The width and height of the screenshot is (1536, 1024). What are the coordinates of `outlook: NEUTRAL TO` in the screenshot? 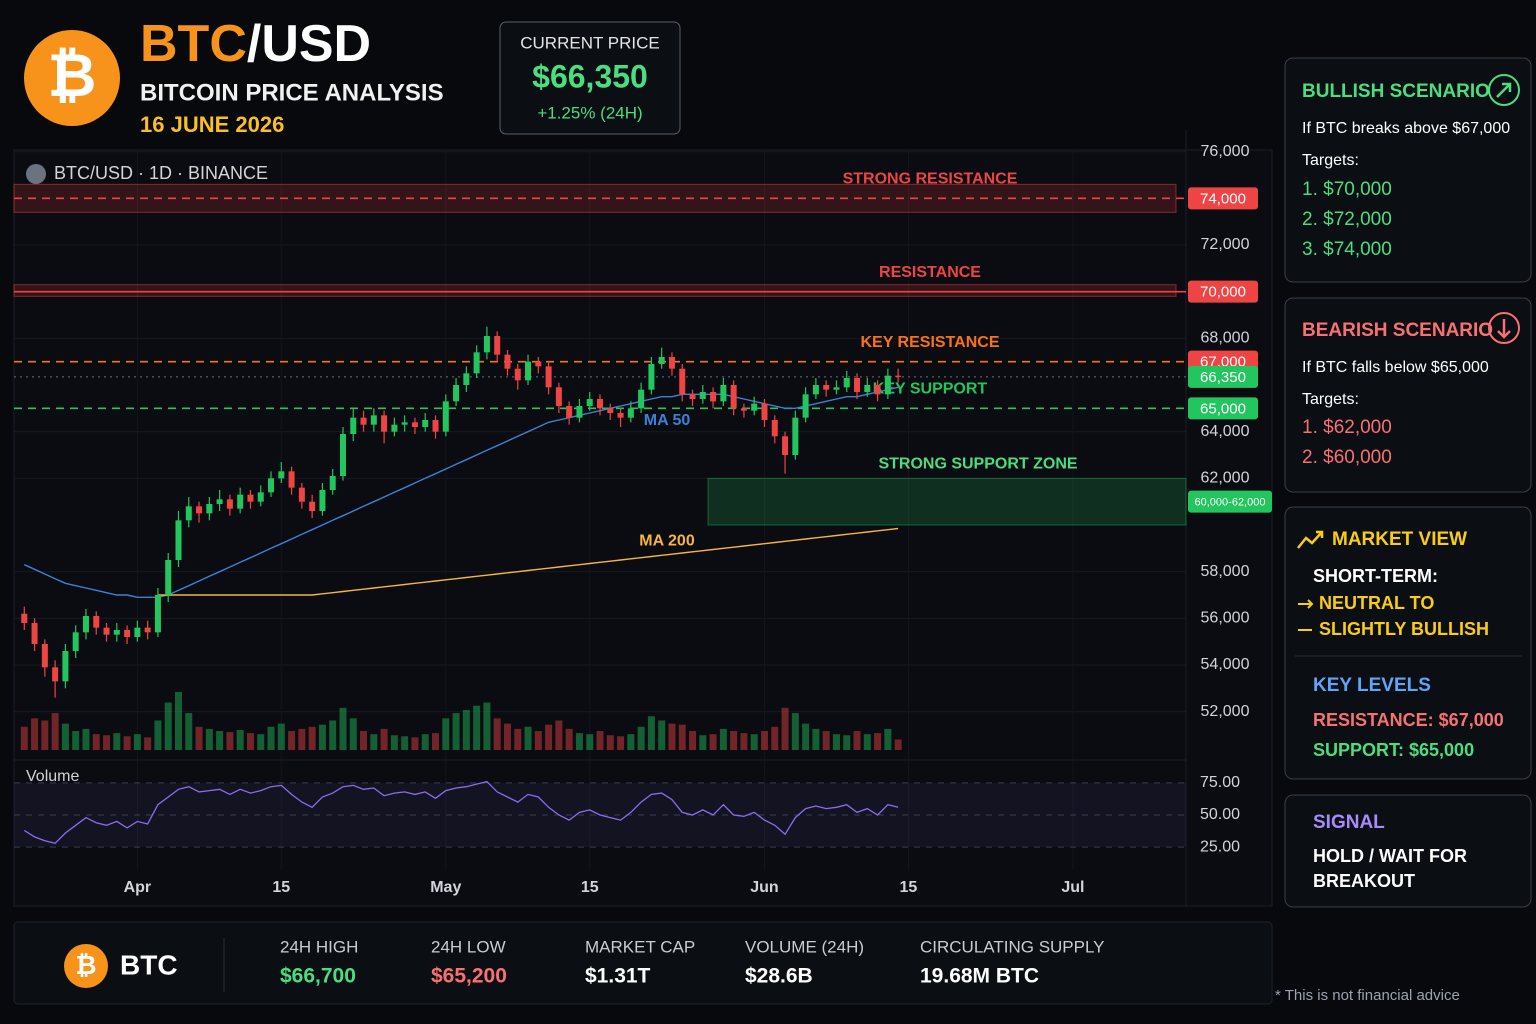 It's located at (1376, 603).